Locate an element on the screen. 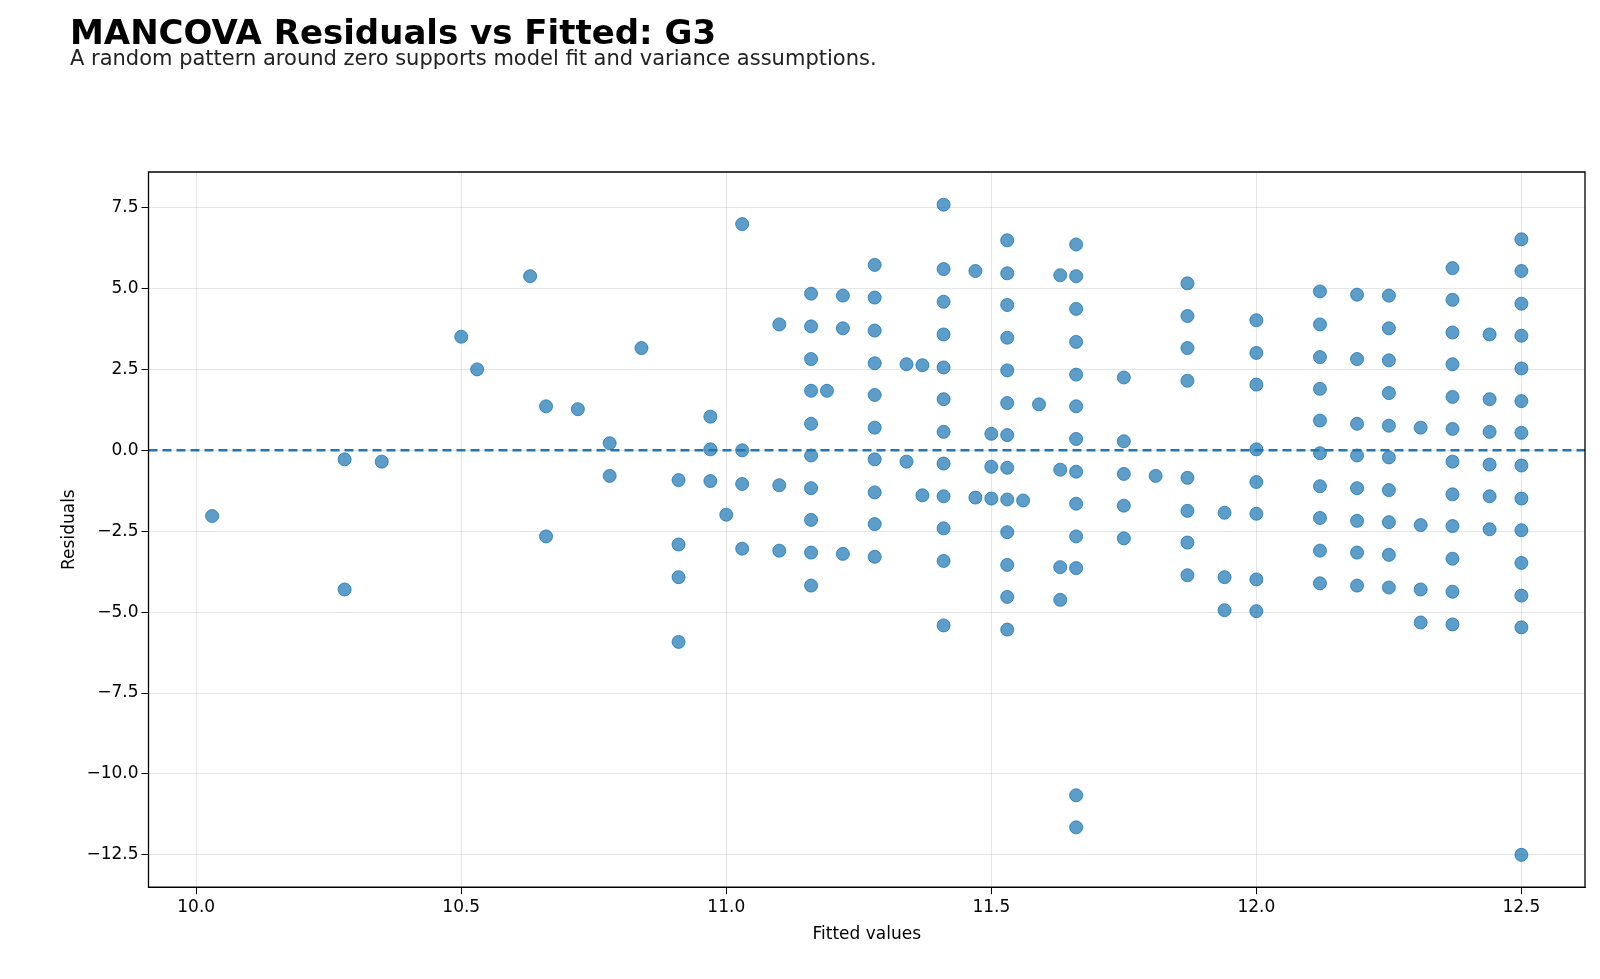 This screenshot has height=979, width=1600. y-tick-label: −2.5 is located at coordinates (118, 529).